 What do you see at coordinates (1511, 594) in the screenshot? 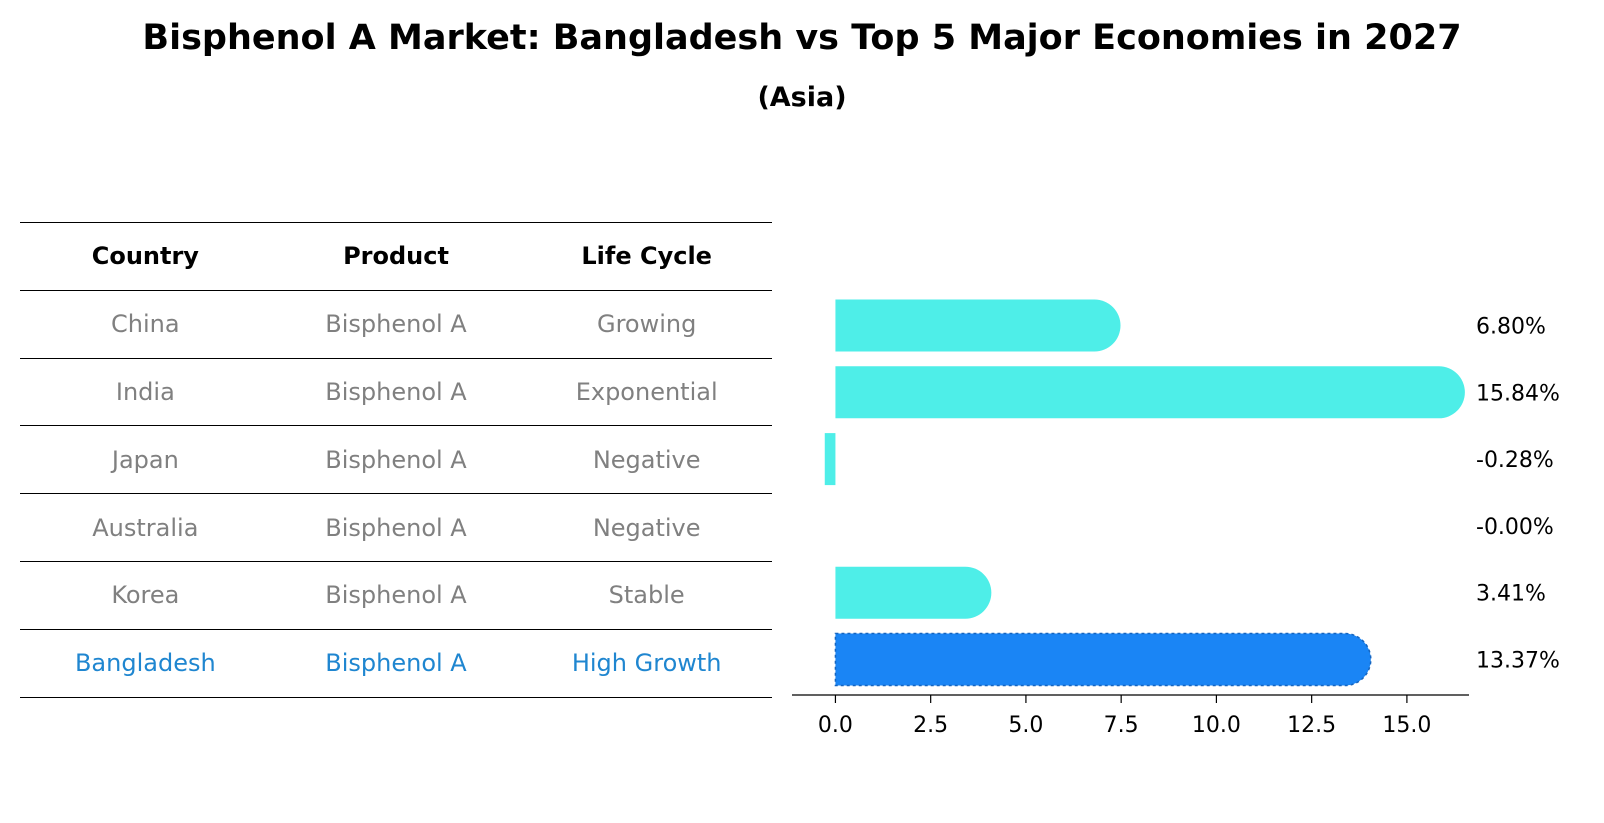
I see `data-label-korea: 3.41%` at bounding box center [1511, 594].